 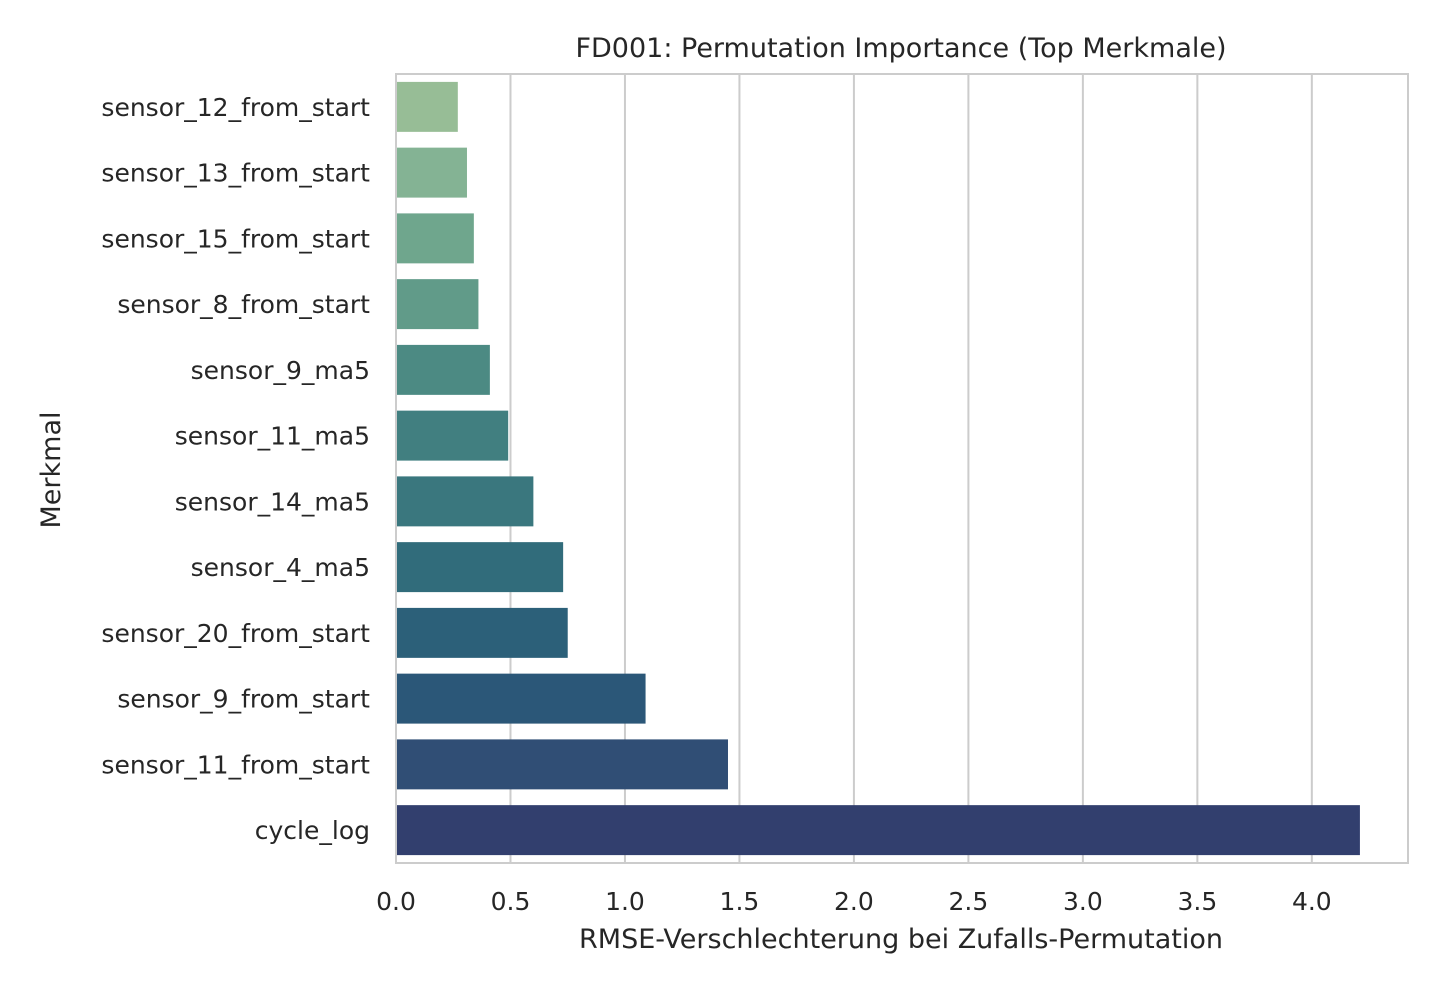 What do you see at coordinates (272, 436) in the screenshot?
I see `y-tick-label: sensor_11_ma5` at bounding box center [272, 436].